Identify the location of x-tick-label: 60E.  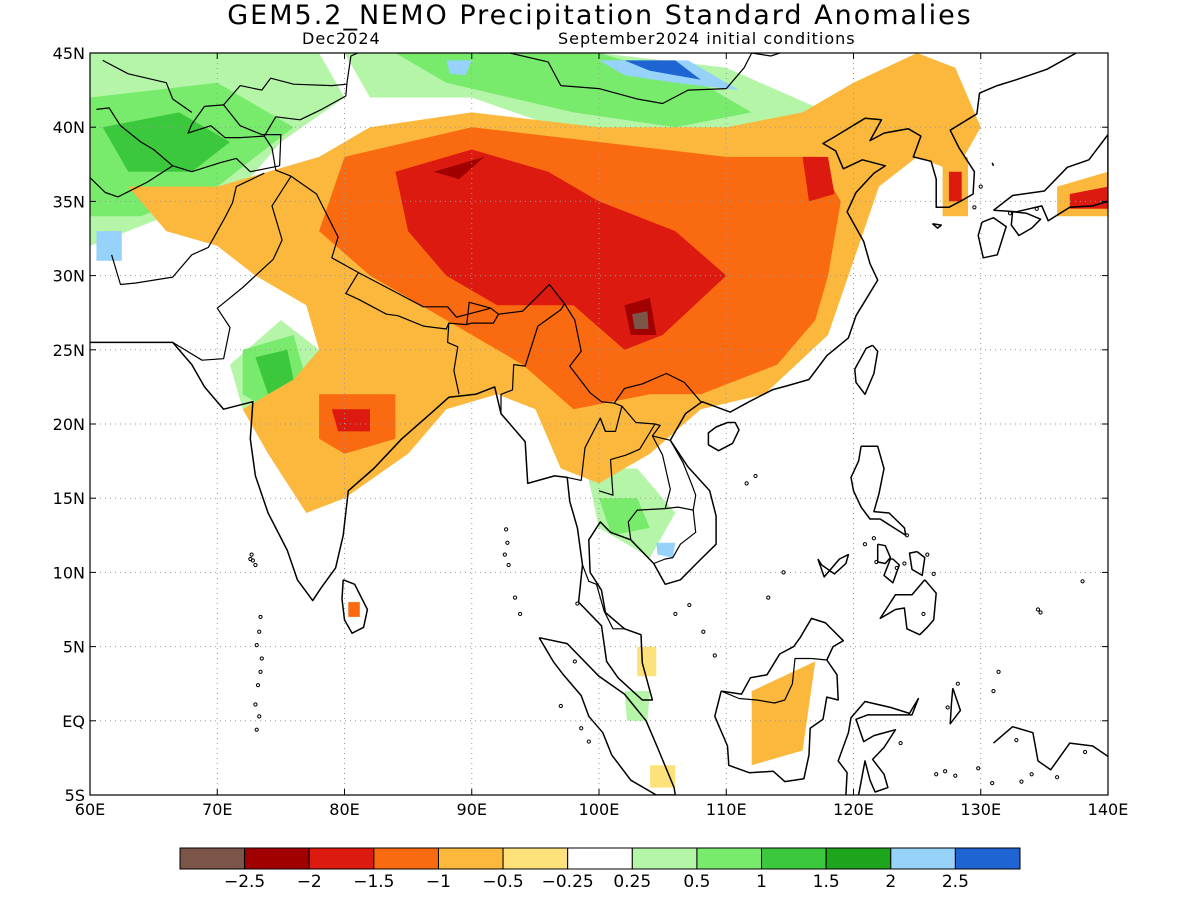
(90, 809).